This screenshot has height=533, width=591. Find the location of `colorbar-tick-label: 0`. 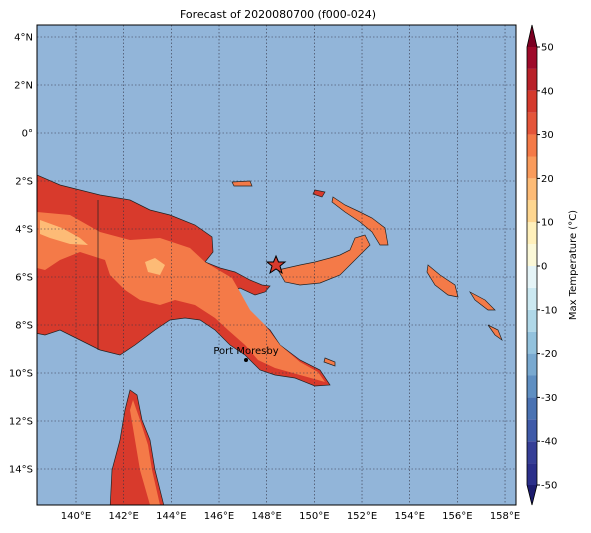

colorbar-tick-label: 0 is located at coordinates (544, 267).